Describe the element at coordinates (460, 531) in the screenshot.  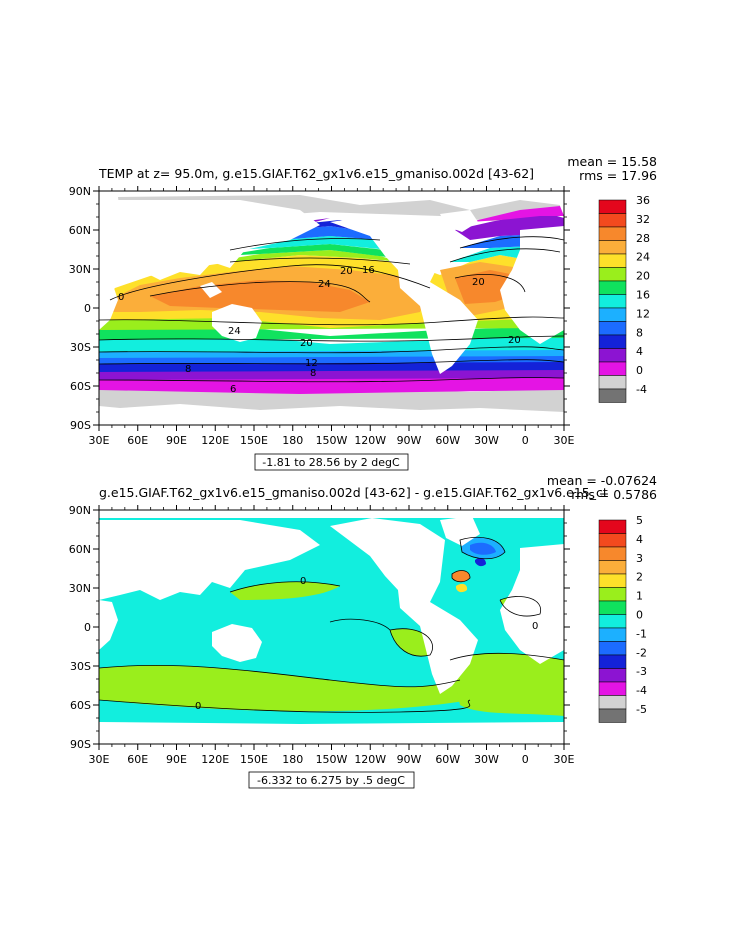
I see `lower-land-greenland` at that location.